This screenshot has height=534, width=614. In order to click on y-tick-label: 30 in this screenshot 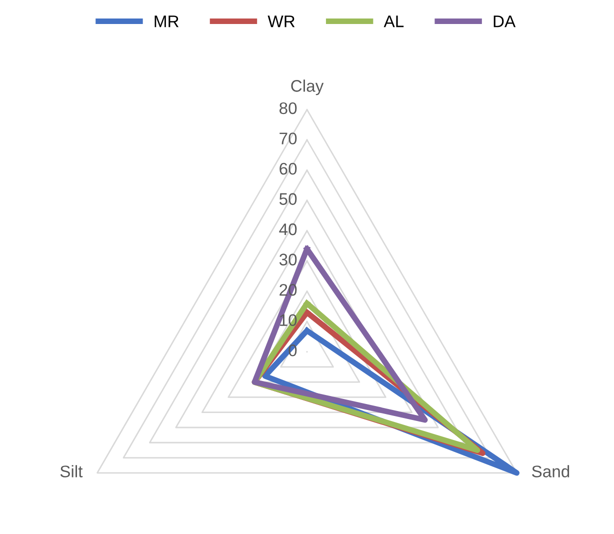, I will do `click(288, 260)`.